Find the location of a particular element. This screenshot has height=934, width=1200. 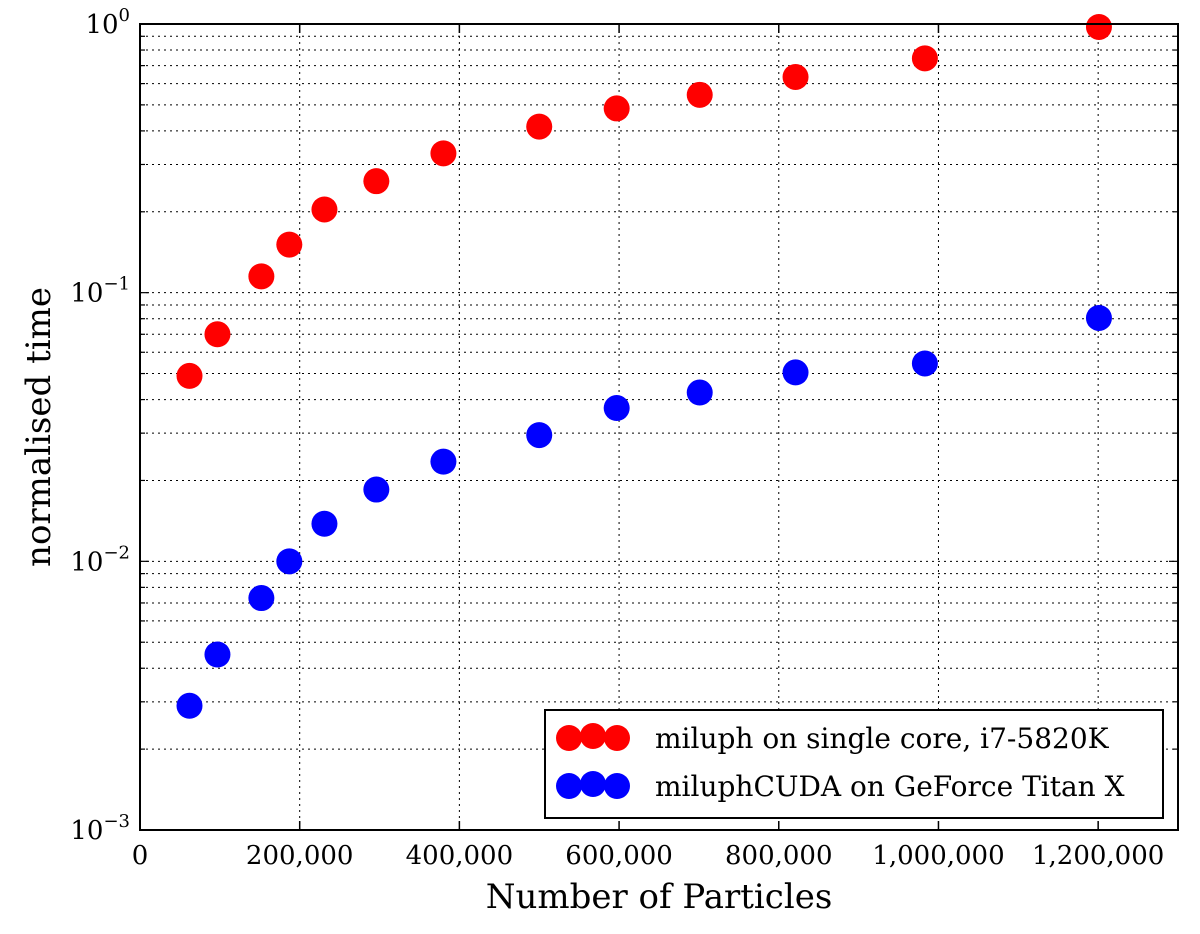

y-tick-exponent: −1 is located at coordinates (116, 284).